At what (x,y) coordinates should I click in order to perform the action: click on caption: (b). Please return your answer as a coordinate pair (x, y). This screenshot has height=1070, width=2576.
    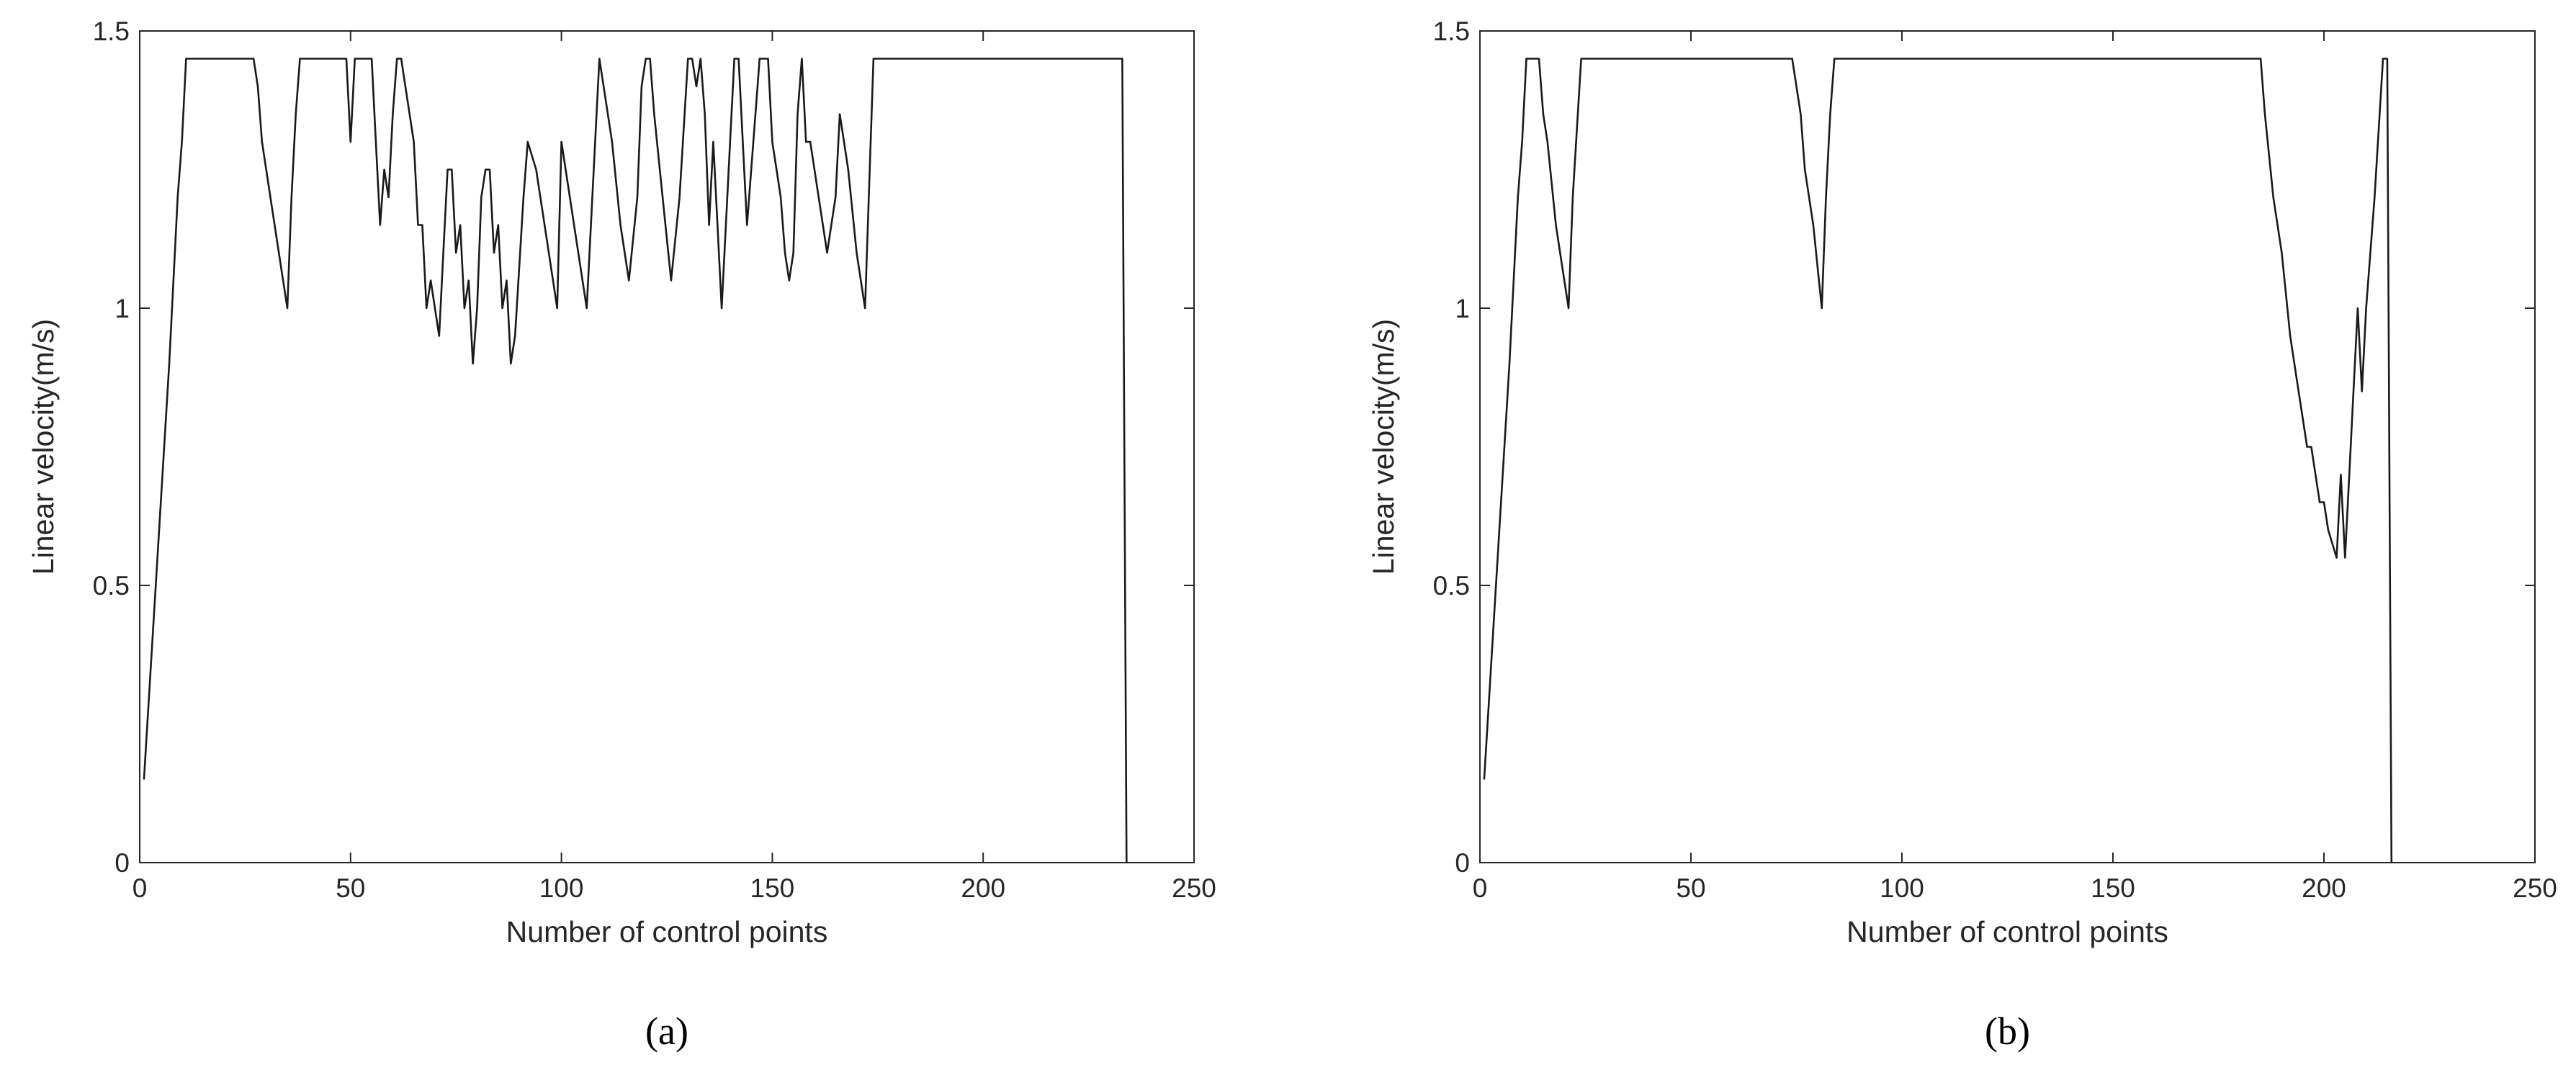
    Looking at the image, I should click on (2007, 1031).